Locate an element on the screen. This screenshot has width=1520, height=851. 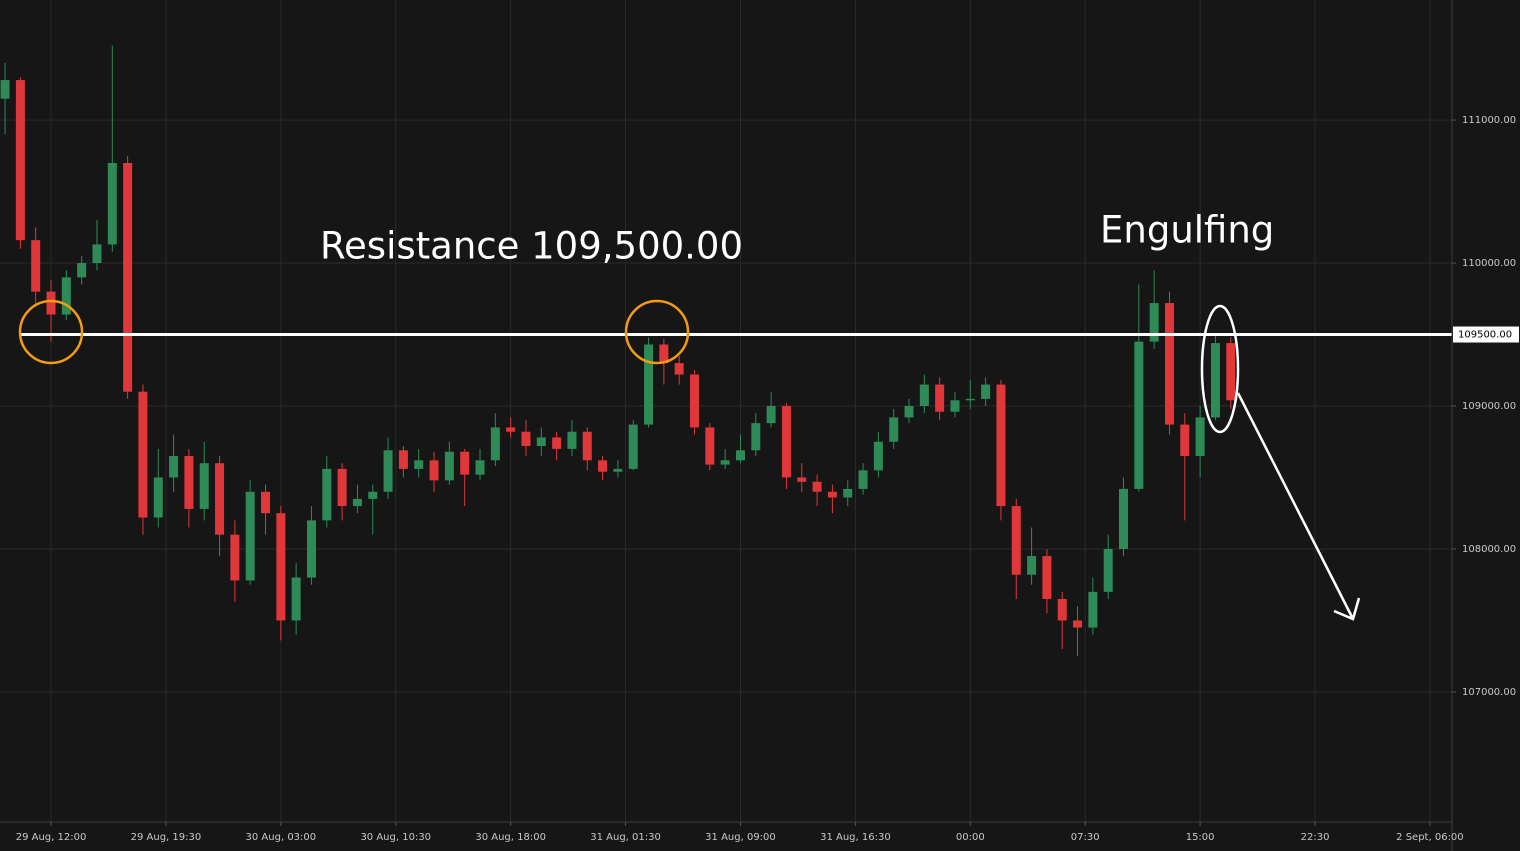
x-tick-label: 15:00 is located at coordinates (1200, 837).